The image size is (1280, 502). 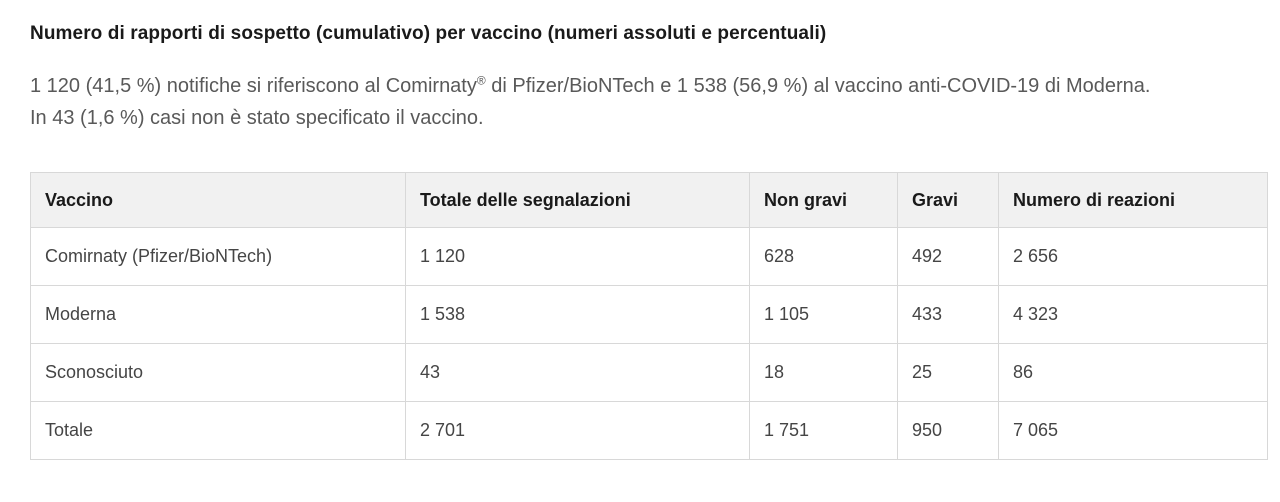 What do you see at coordinates (823, 256) in the screenshot?
I see `cell-non-serious: 628` at bounding box center [823, 256].